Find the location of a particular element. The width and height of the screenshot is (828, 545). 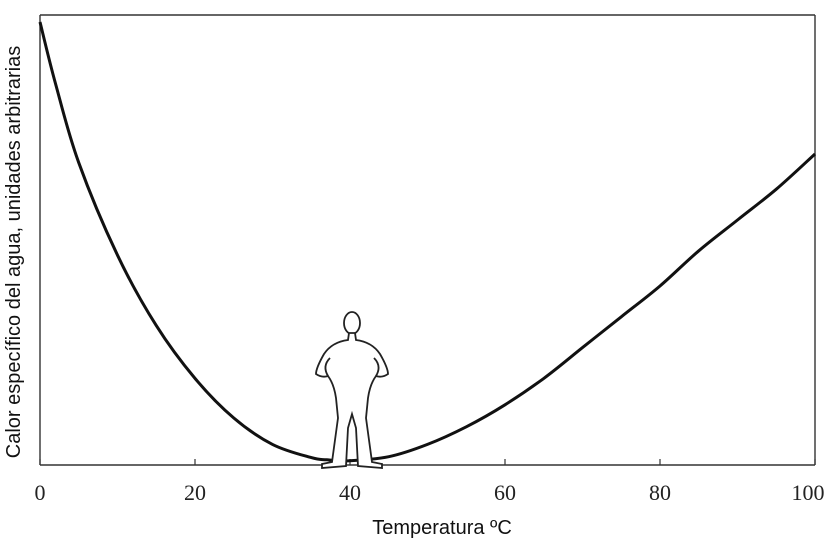

x-axis-label: Temperatura ºC is located at coordinates (442, 528).